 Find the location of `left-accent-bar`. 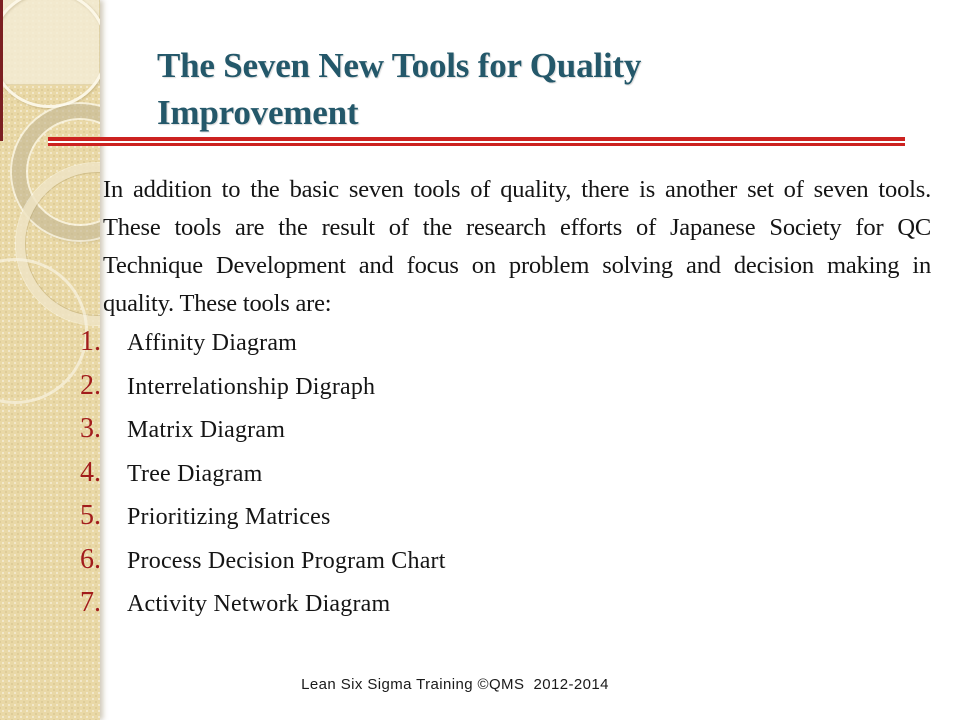

left-accent-bar is located at coordinates (1, 70).